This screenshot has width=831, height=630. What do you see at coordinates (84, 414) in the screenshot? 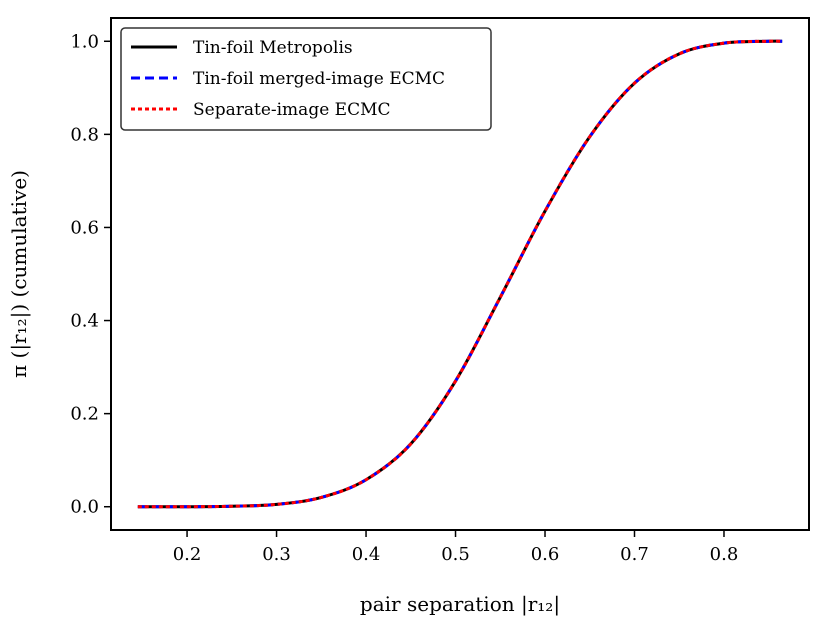
I see `y-tick-label: 0.2` at bounding box center [84, 414].